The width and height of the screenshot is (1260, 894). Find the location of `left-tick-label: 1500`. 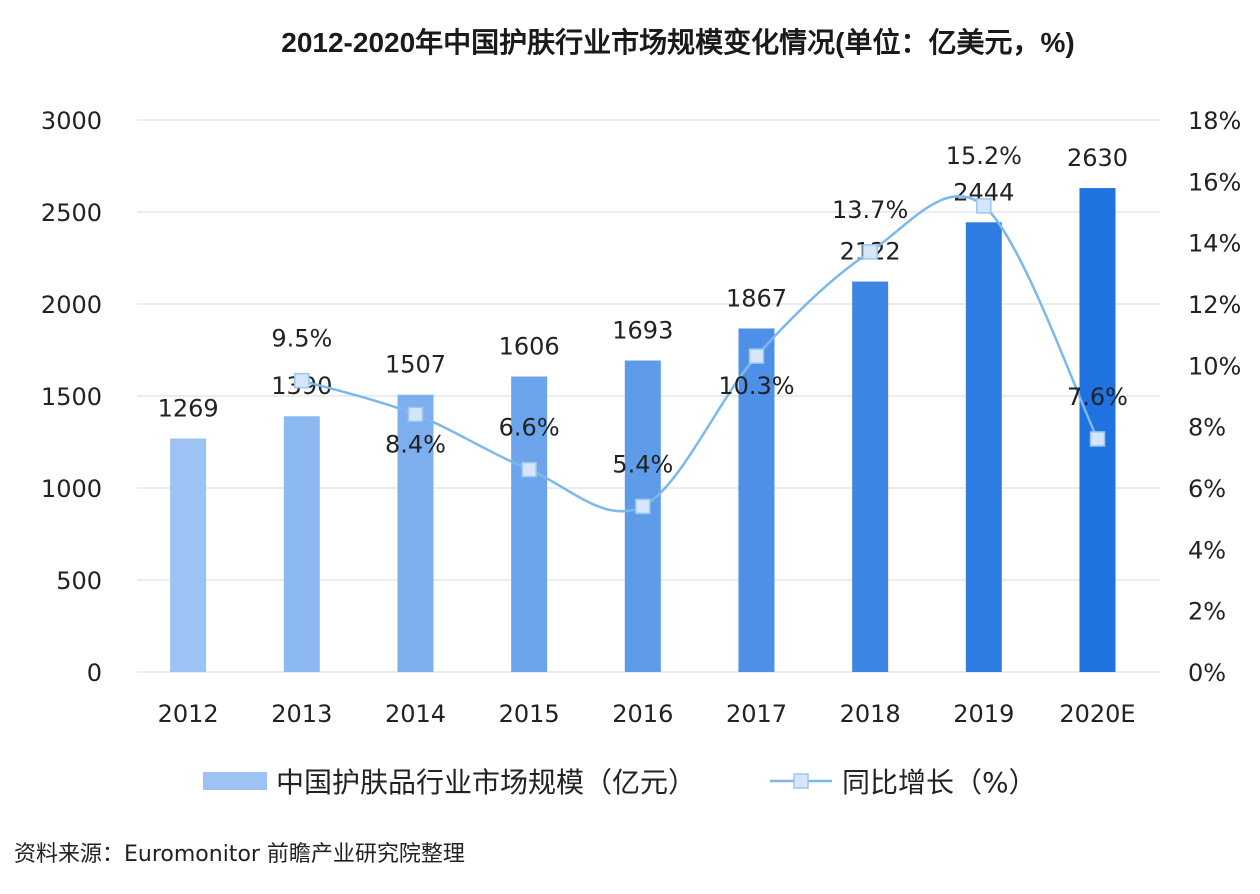

left-tick-label: 1500 is located at coordinates (71, 397).